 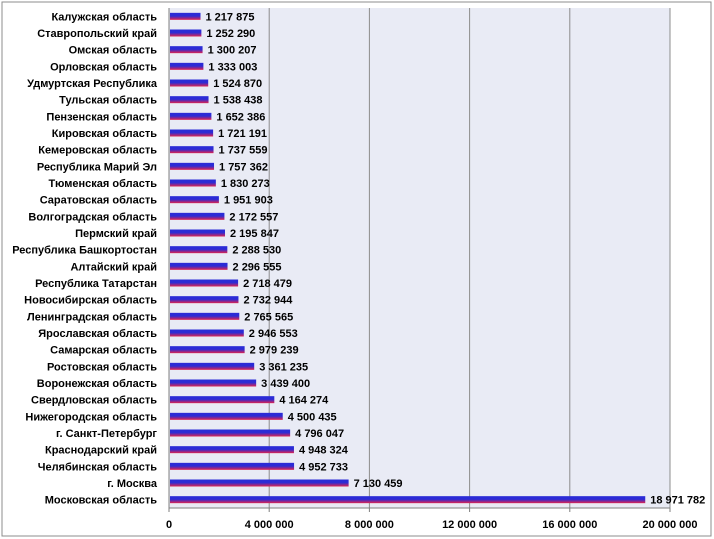 What do you see at coordinates (267, 284) in the screenshot?
I see `data-label: 2 718 479` at bounding box center [267, 284].